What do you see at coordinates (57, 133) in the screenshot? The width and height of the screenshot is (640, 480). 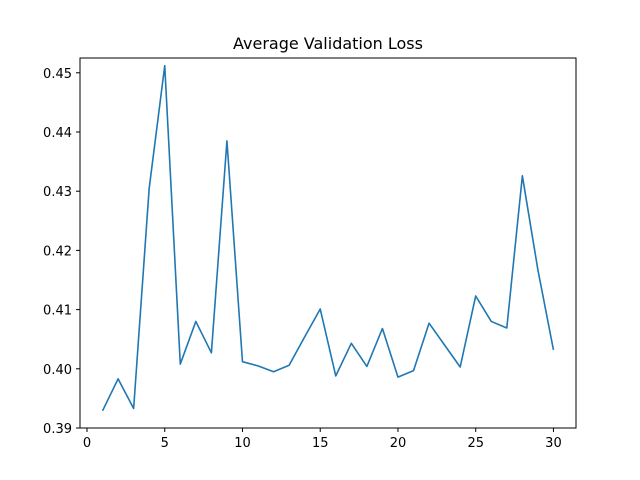 I see `y-tick-label: 0.44` at bounding box center [57, 133].